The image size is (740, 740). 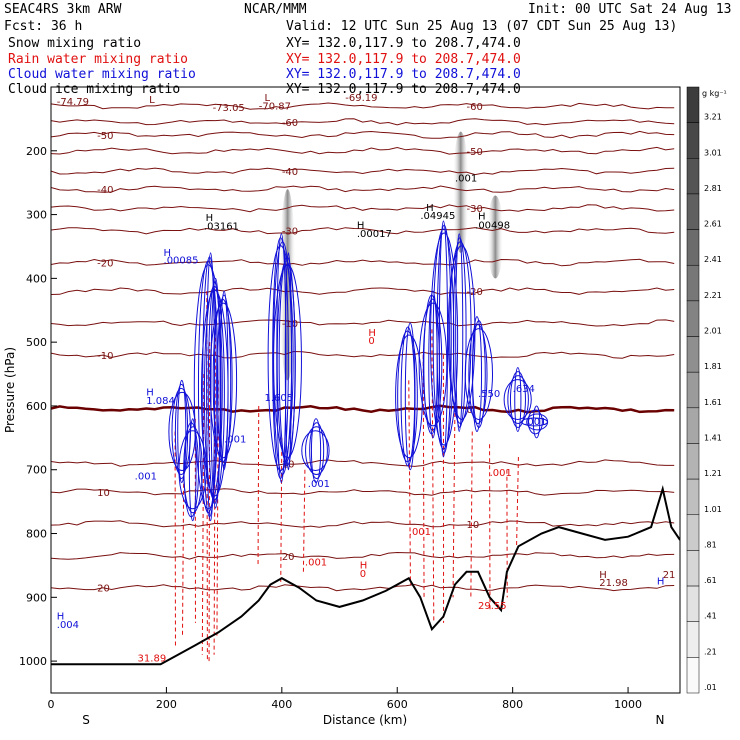 I want to click on colorbar-label: 2.01, so click(x=713, y=331).